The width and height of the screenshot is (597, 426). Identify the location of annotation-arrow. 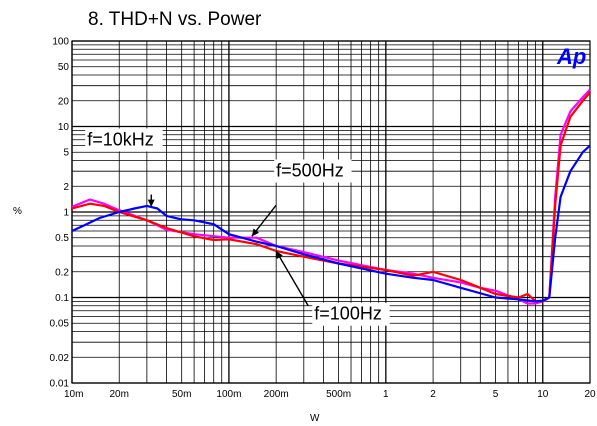
(292, 278).